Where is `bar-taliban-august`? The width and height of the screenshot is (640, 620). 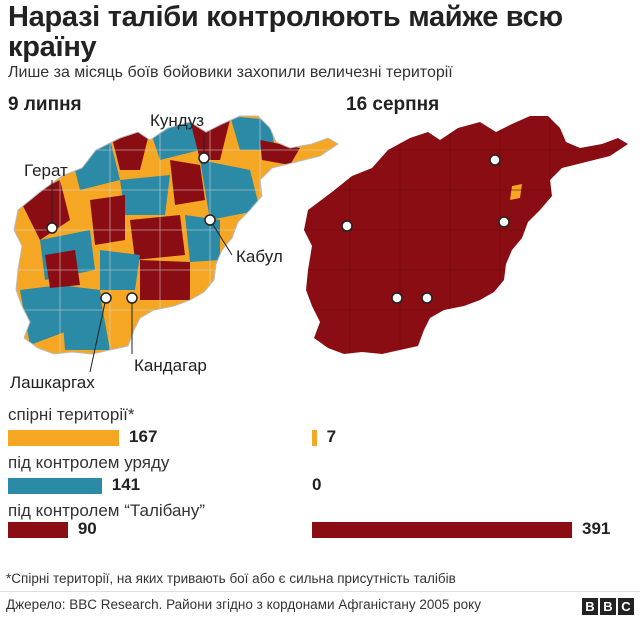
bar-taliban-august is located at coordinates (442, 530).